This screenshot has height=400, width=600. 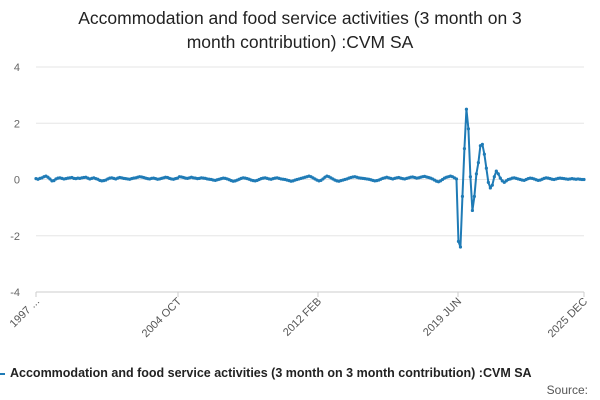 I want to click on y-tick-label: 0, so click(x=17, y=181).